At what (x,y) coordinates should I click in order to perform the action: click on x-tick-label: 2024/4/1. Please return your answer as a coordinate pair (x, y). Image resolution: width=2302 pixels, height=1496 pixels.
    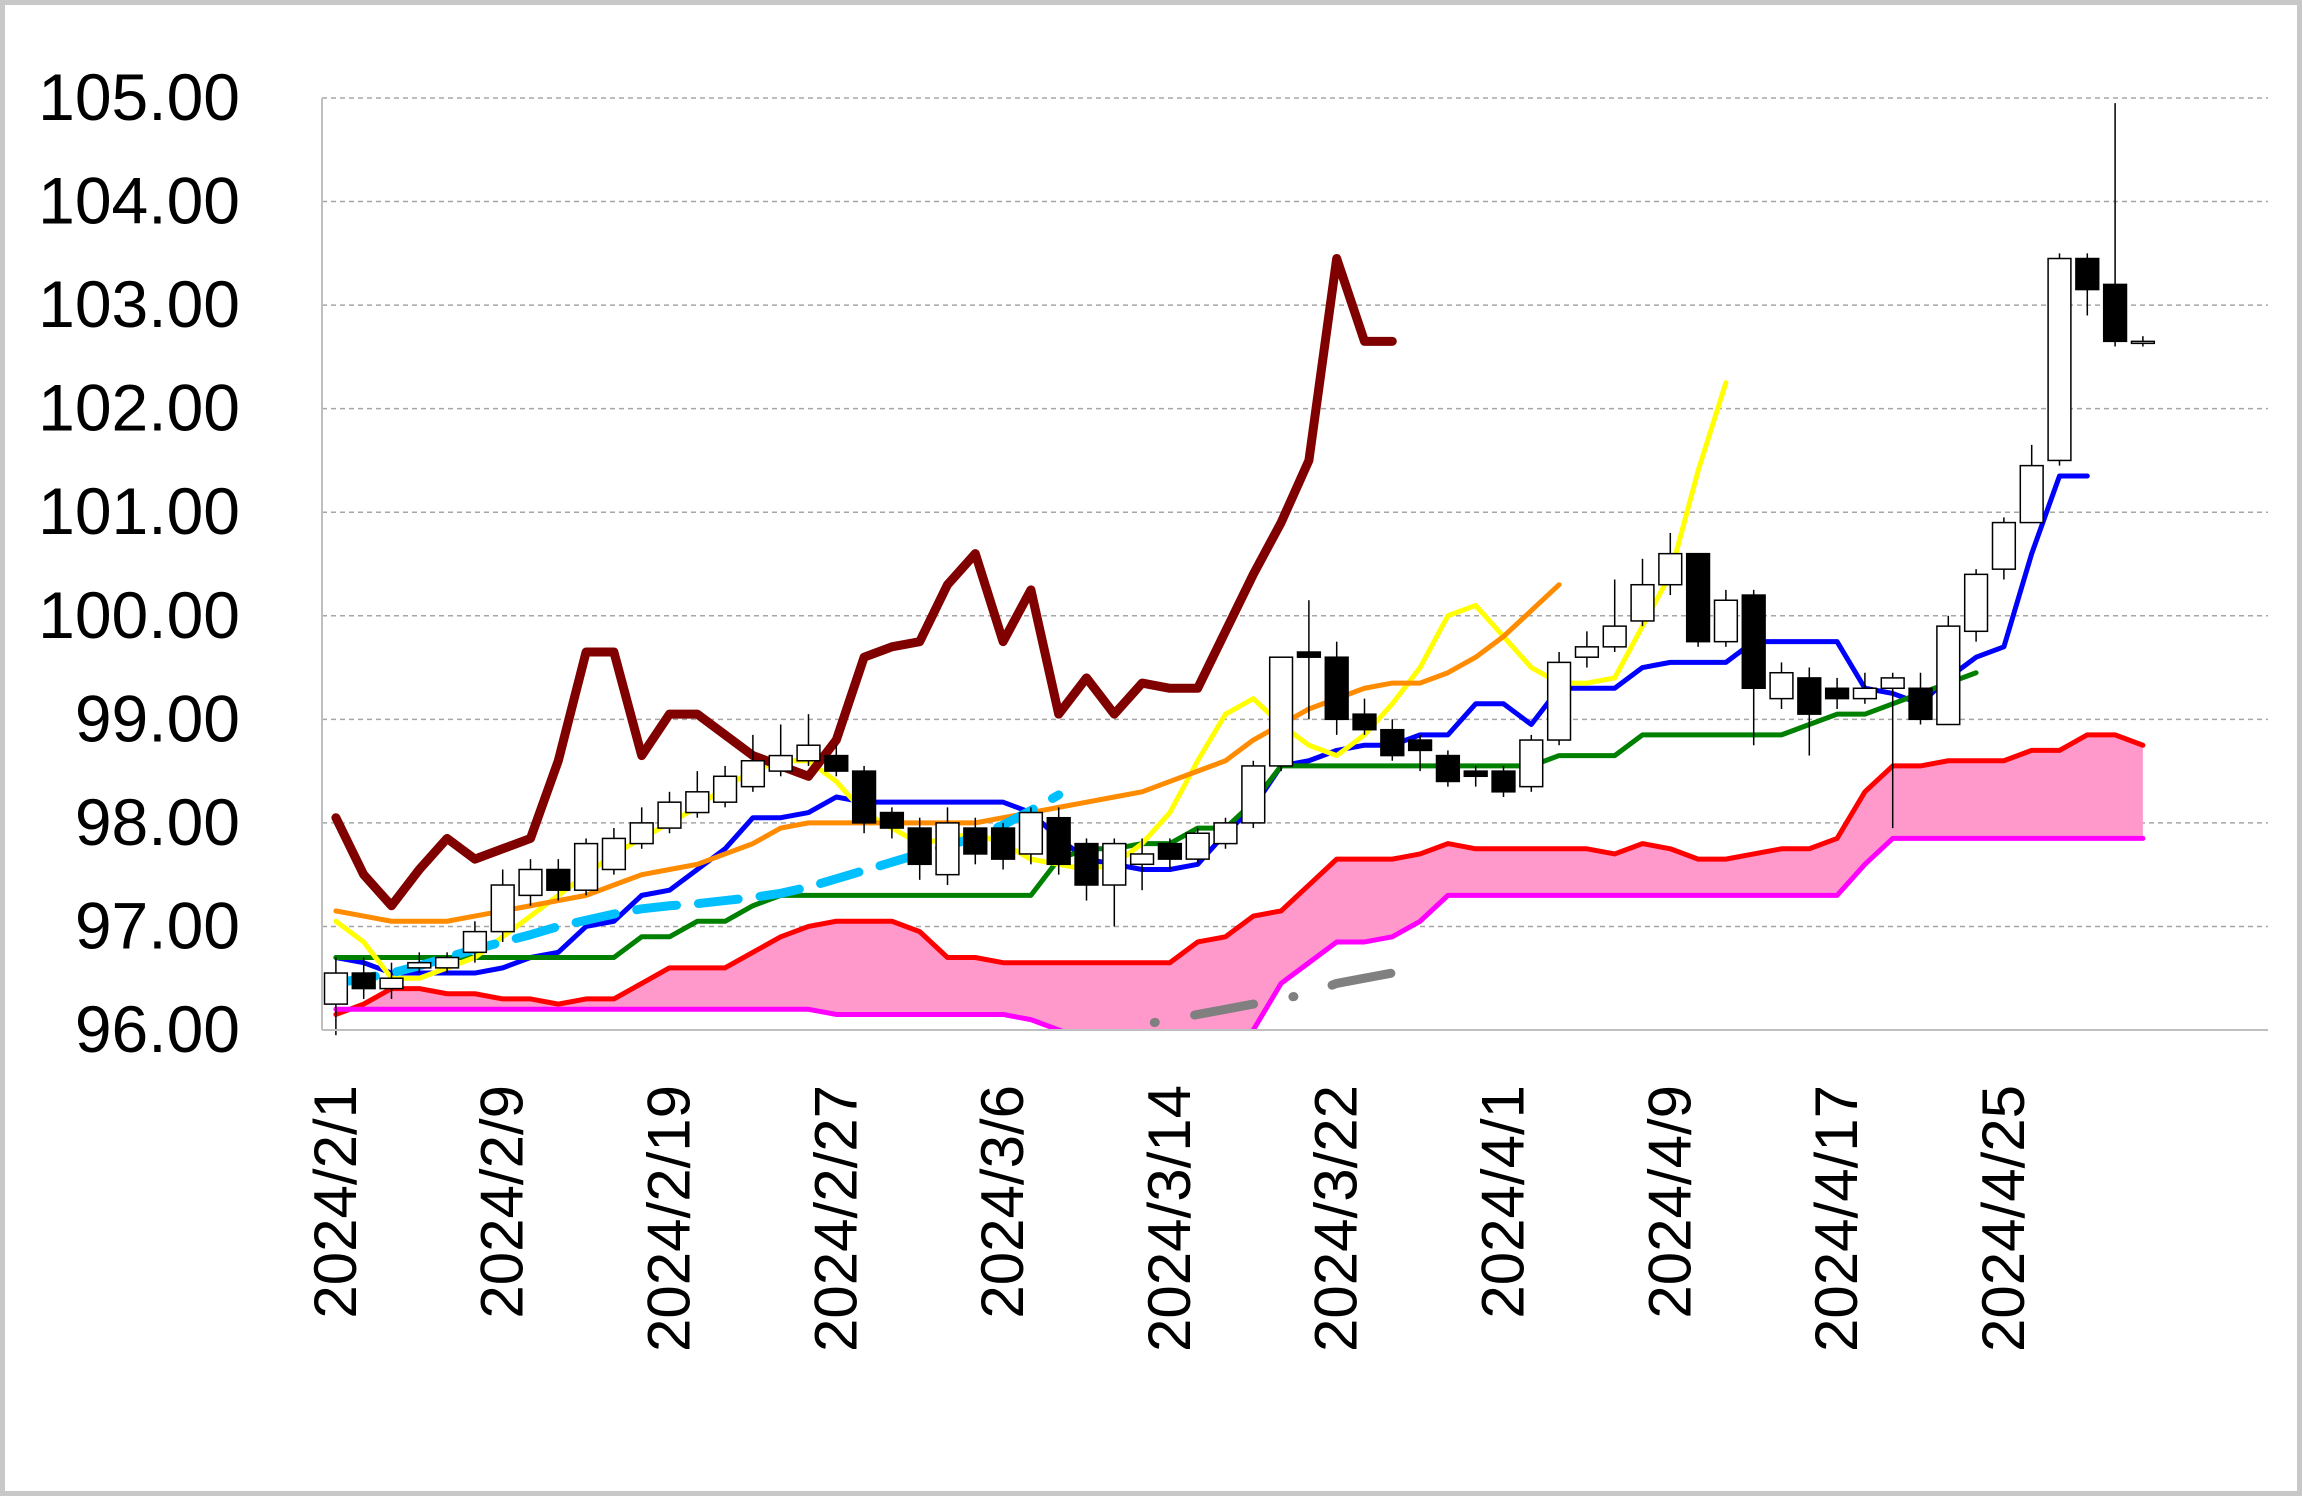
    Looking at the image, I should click on (1503, 1202).